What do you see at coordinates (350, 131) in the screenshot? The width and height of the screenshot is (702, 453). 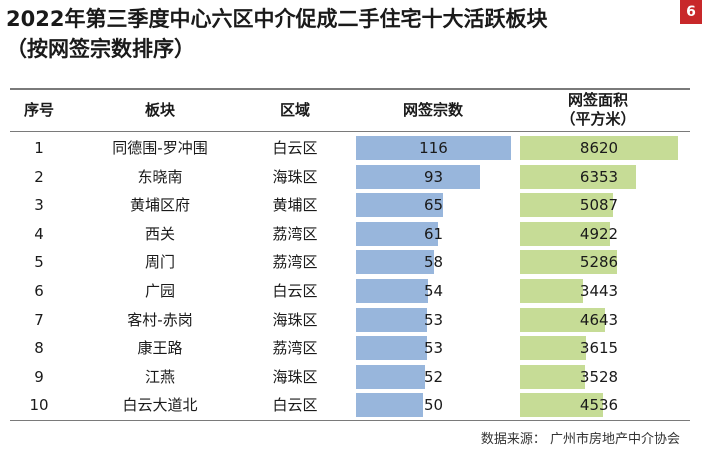 I see `header-rule` at bounding box center [350, 131].